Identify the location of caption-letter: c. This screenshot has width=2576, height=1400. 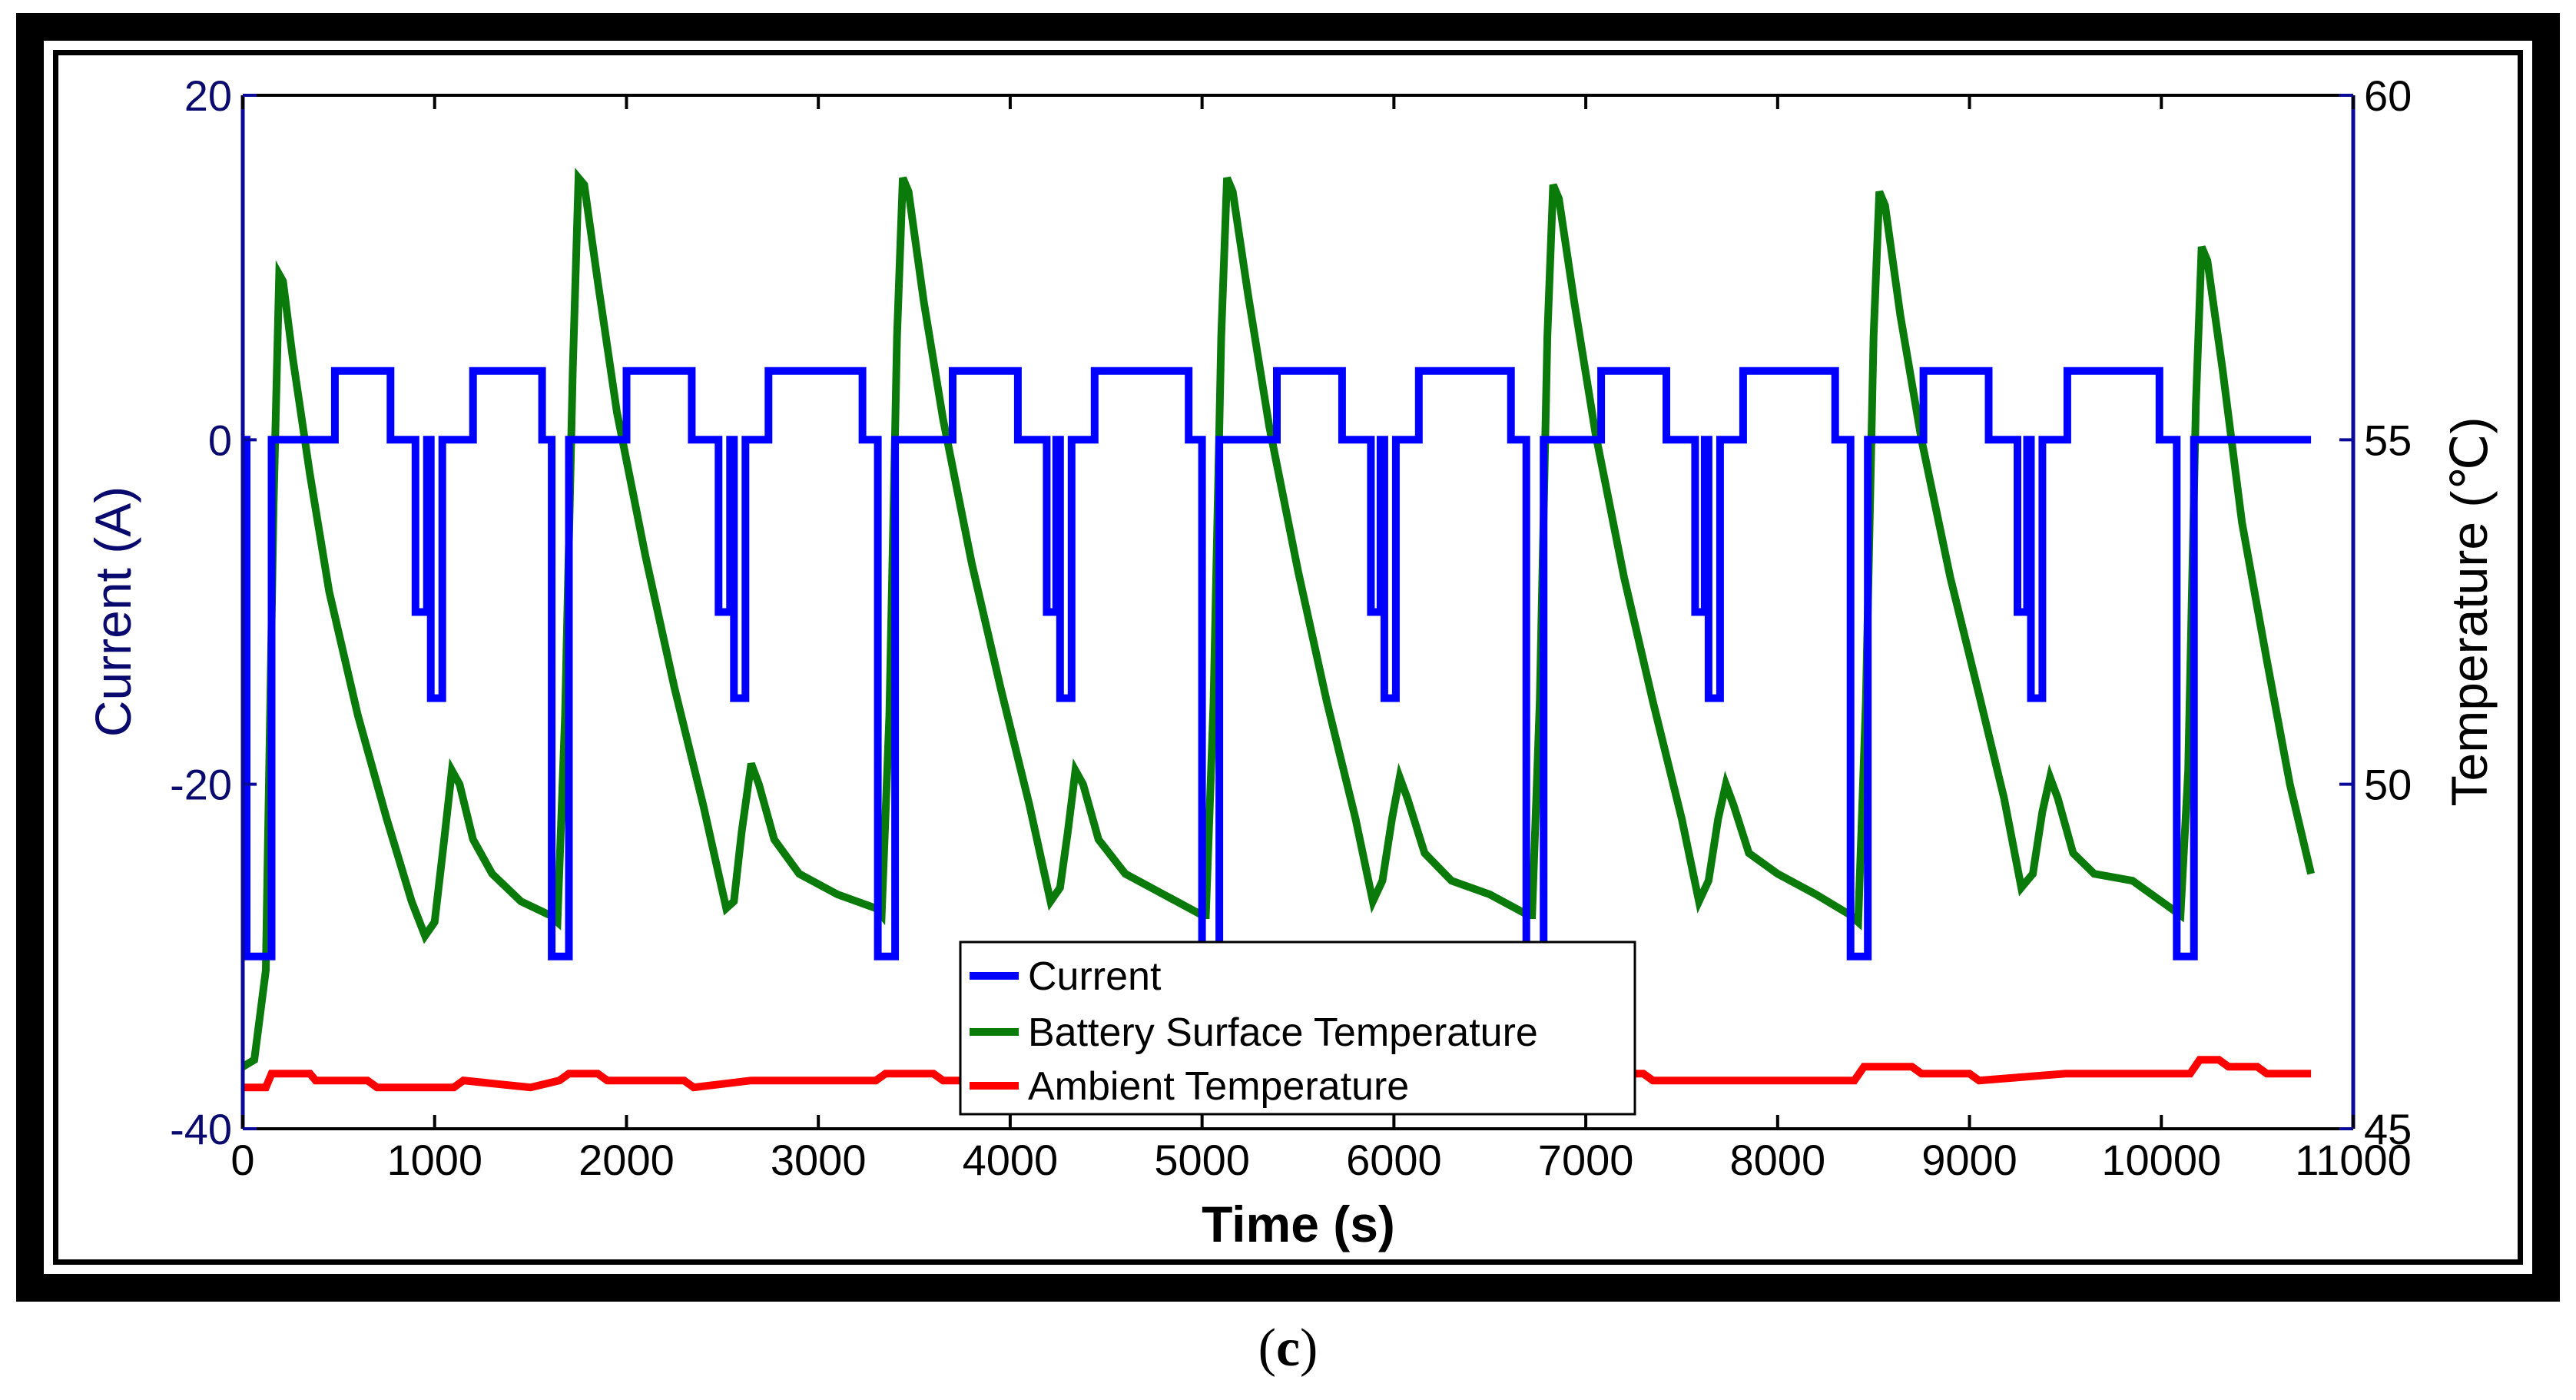
(1288, 1348).